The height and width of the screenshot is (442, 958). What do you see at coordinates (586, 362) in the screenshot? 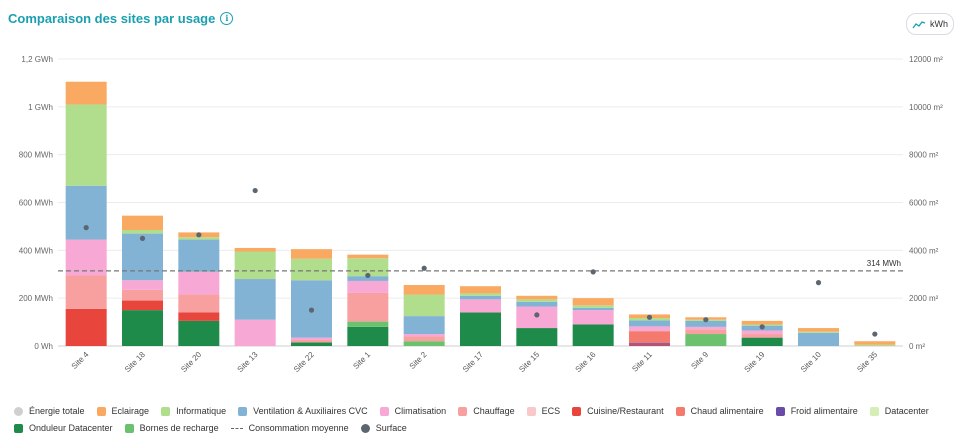
I see `x-tick-label: Site 16` at bounding box center [586, 362].